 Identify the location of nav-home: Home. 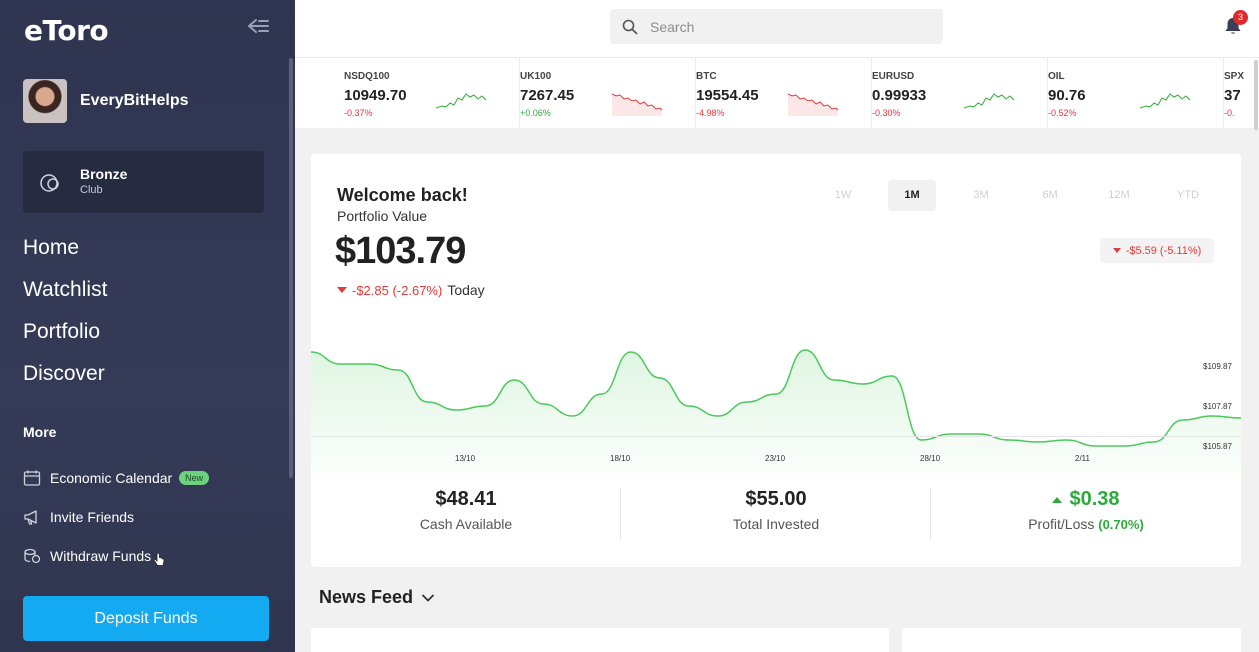
(51, 247).